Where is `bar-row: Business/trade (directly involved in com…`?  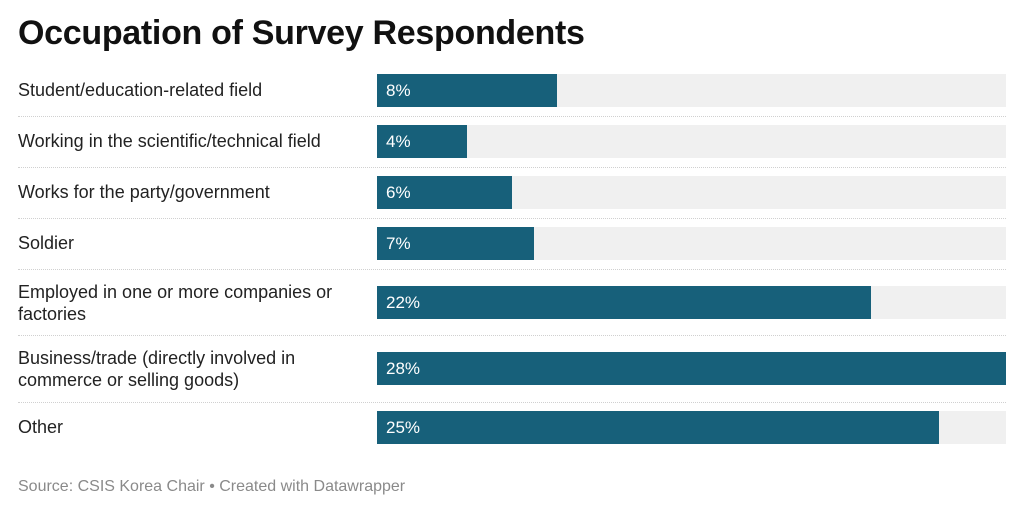 bar-row: Business/trade (directly involved in com… is located at coordinates (512, 368).